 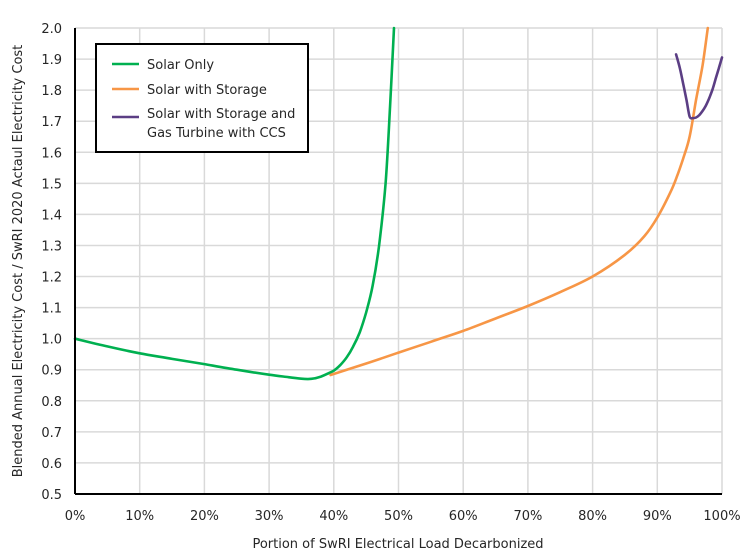 What do you see at coordinates (463, 516) in the screenshot?
I see `x-tick-label: 60%` at bounding box center [463, 516].